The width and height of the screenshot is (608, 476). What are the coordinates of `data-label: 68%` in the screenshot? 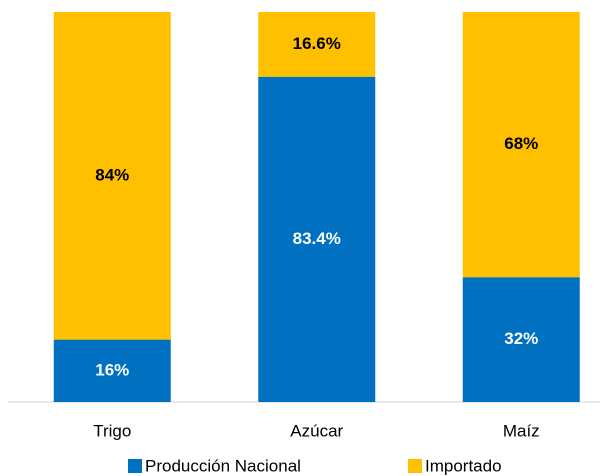 It's located at (521, 143).